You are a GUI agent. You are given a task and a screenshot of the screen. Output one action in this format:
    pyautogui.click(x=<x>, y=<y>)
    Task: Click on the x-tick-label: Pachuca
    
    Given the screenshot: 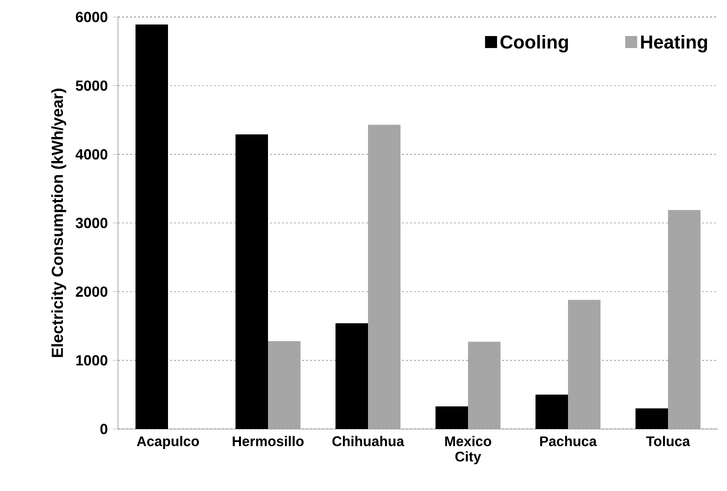 What is the action you would take?
    pyautogui.click(x=568, y=441)
    